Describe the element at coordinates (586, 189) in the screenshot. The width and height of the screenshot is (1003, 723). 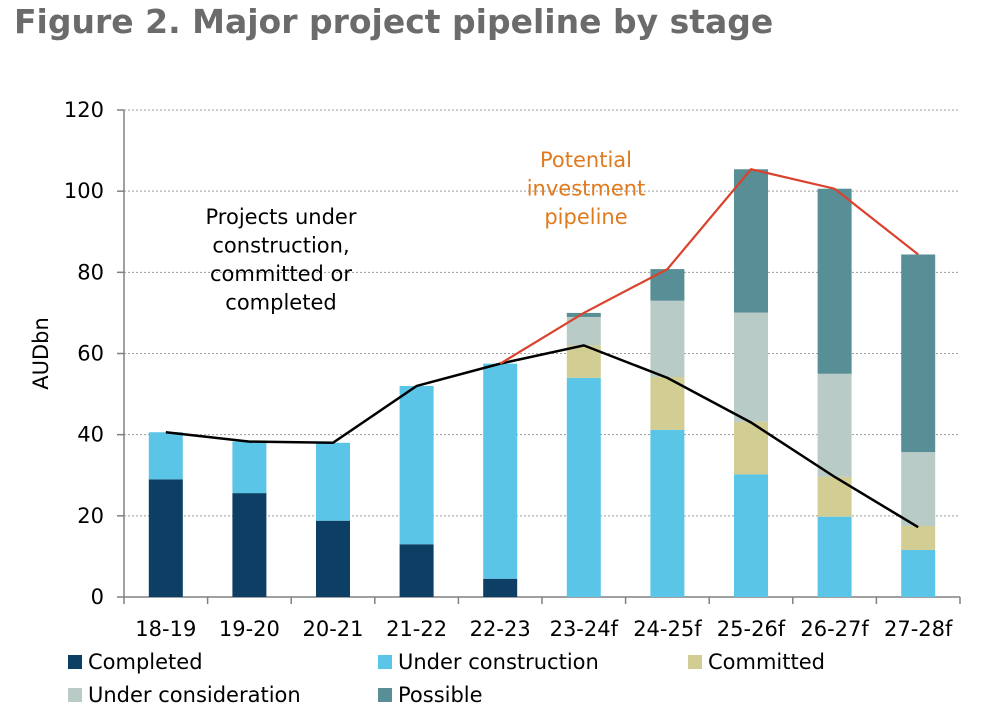
I see `annotation-pipeline: investment` at that location.